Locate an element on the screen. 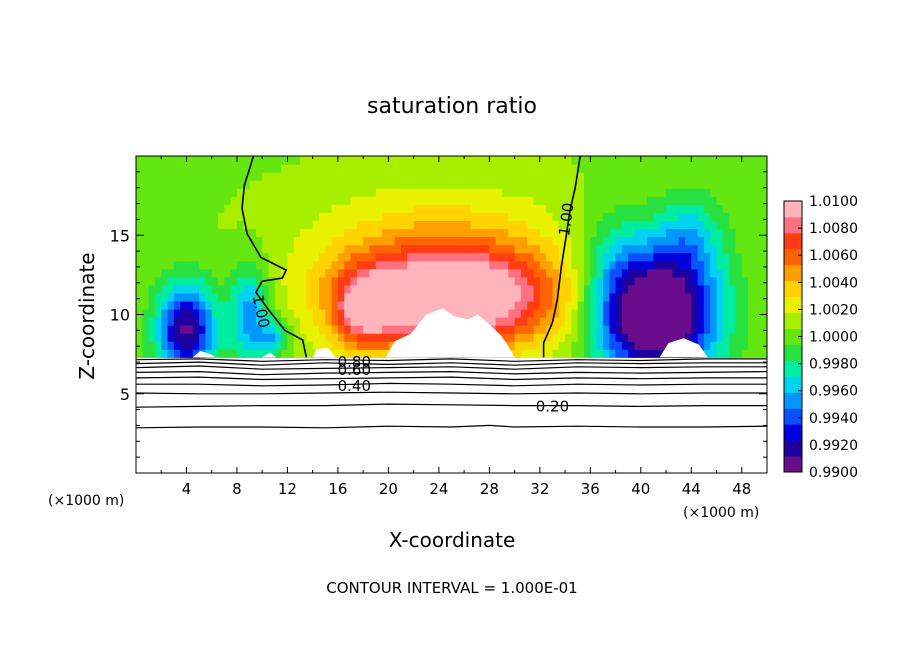 Image resolution: width=904 pixels, height=654 pixels. colorbar-swatch is located at coordinates (793, 384).